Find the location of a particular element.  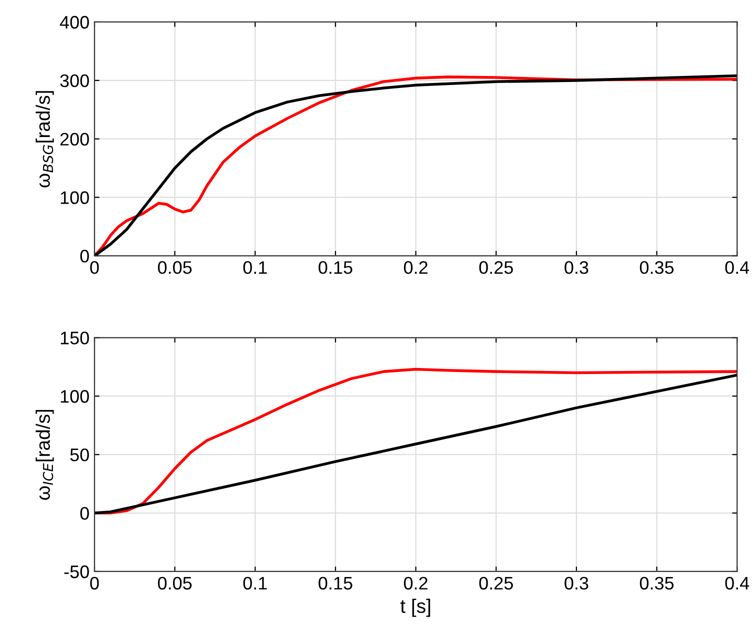

y-tick-label: 300 is located at coordinates (74, 81).